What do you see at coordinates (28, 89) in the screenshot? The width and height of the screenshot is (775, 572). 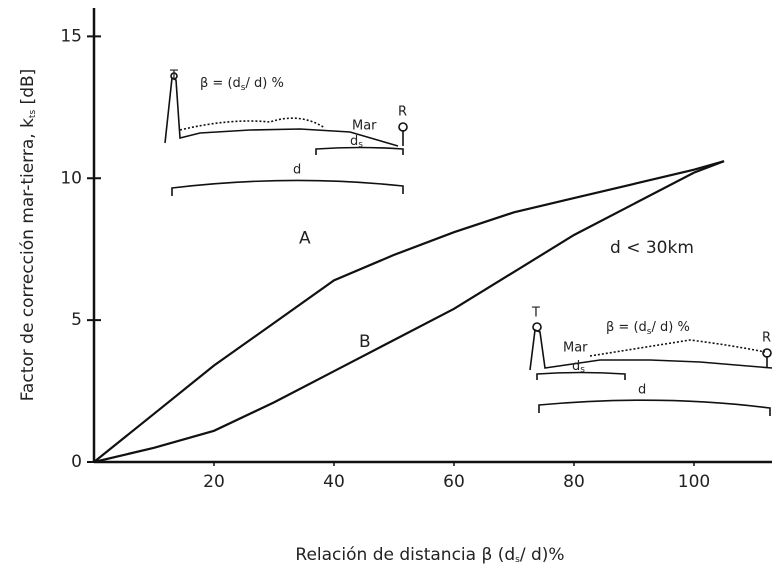 I see `y-title-end: [dB]` at bounding box center [28, 89].